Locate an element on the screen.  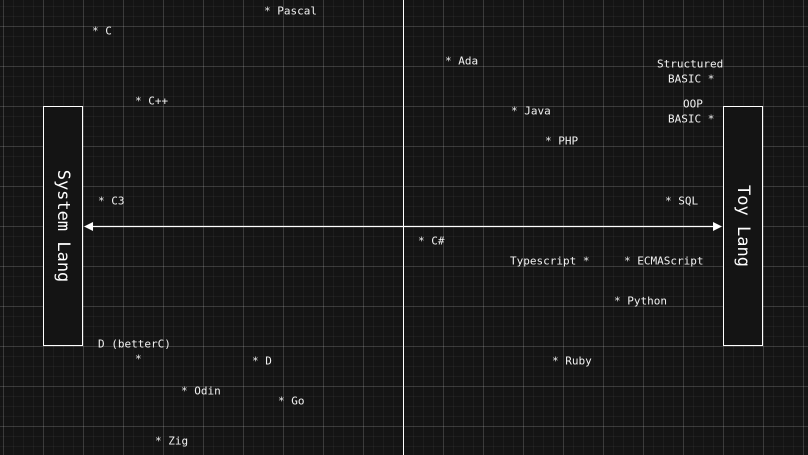
system-lang-label: System Lang is located at coordinates (63, 226).